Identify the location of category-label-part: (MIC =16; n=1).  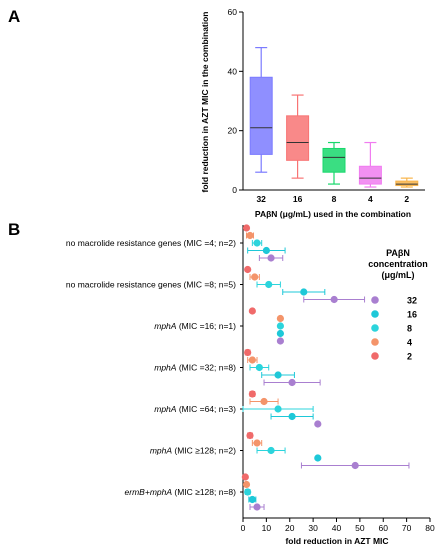
(206, 326).